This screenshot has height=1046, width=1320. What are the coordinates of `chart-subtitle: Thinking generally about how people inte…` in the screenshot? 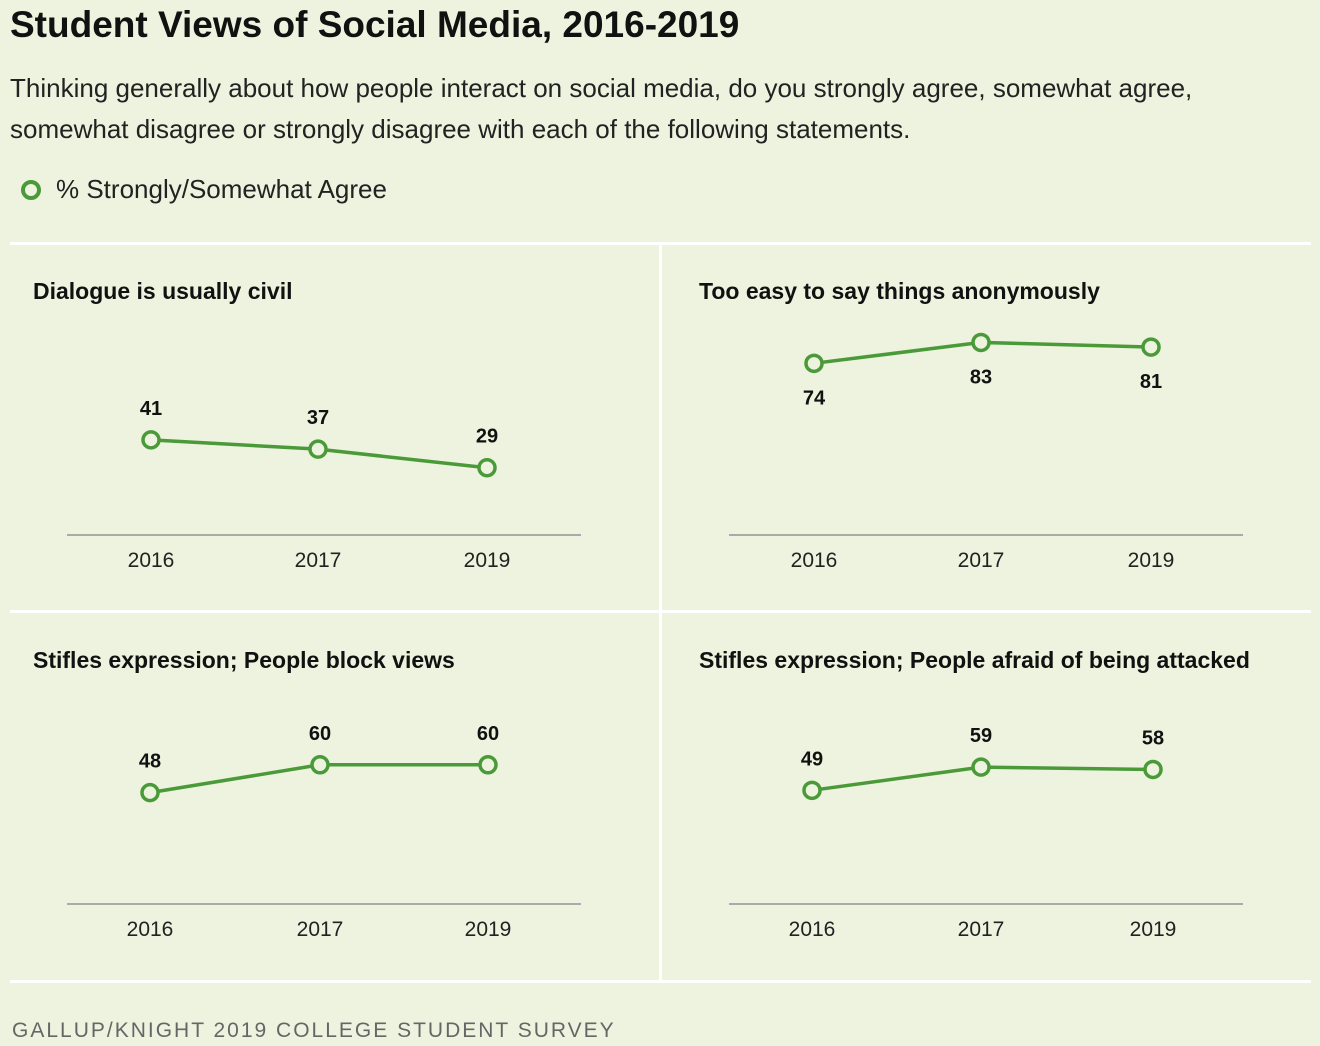 It's located at (601, 108).